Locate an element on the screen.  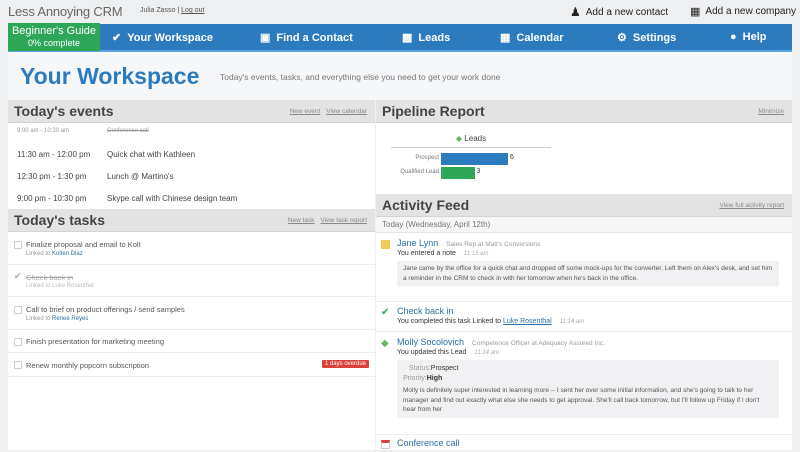
nav-leads: ▩ Leads is located at coordinates (426, 38).